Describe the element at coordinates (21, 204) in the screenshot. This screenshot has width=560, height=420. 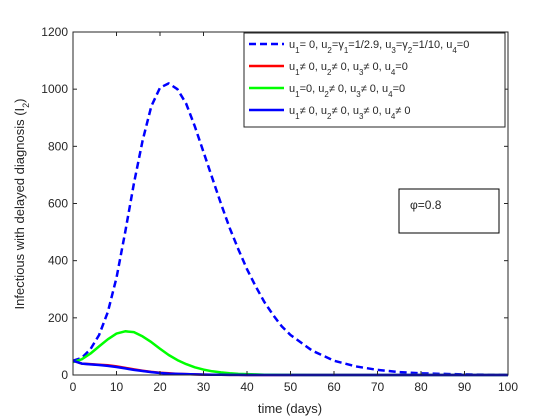
I see `y-axis-title: Infectious with delayed diagnosis (I2)` at that location.